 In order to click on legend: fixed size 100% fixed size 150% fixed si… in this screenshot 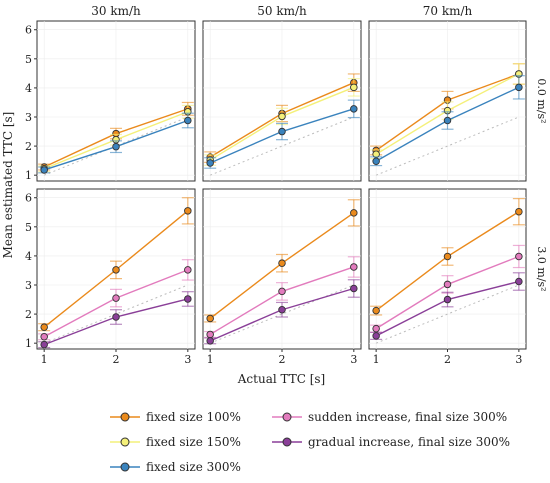, I will do `click(325, 443)`.